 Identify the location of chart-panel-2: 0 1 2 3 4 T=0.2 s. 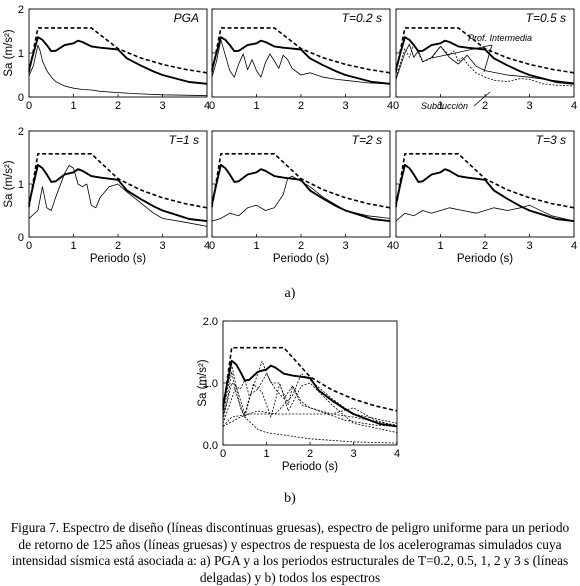
(301, 60).